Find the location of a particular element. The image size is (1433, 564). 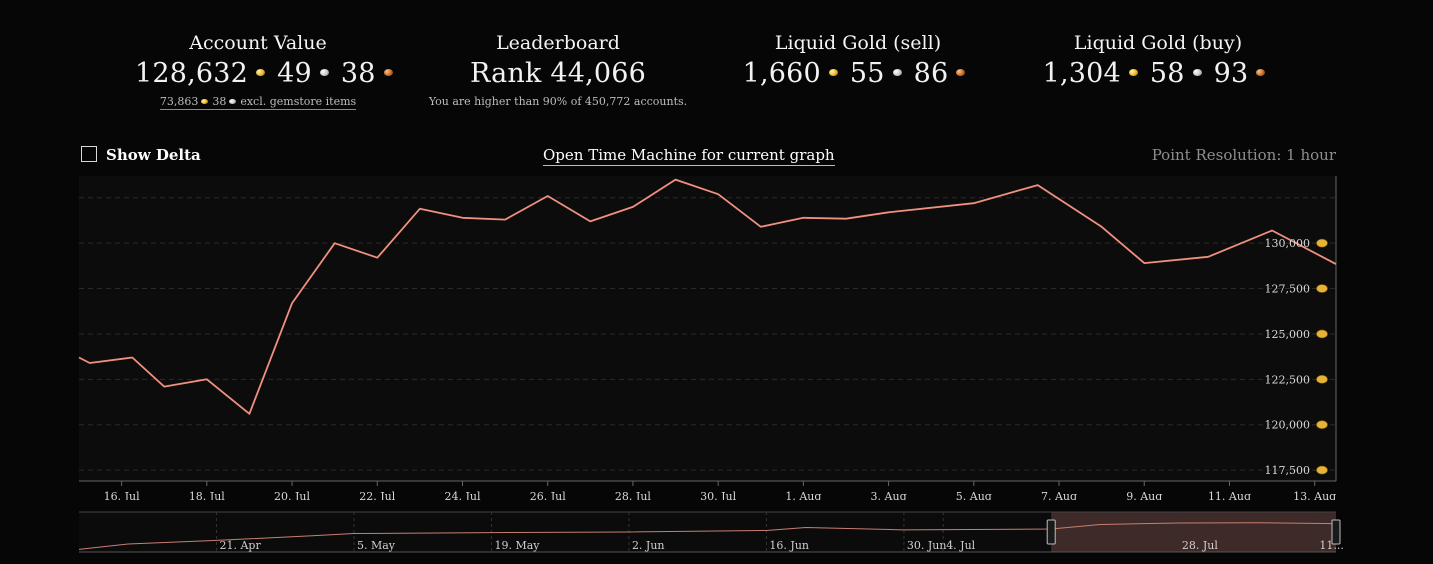

account-value-amount: 128,632 49 38 is located at coordinates (263, 73).